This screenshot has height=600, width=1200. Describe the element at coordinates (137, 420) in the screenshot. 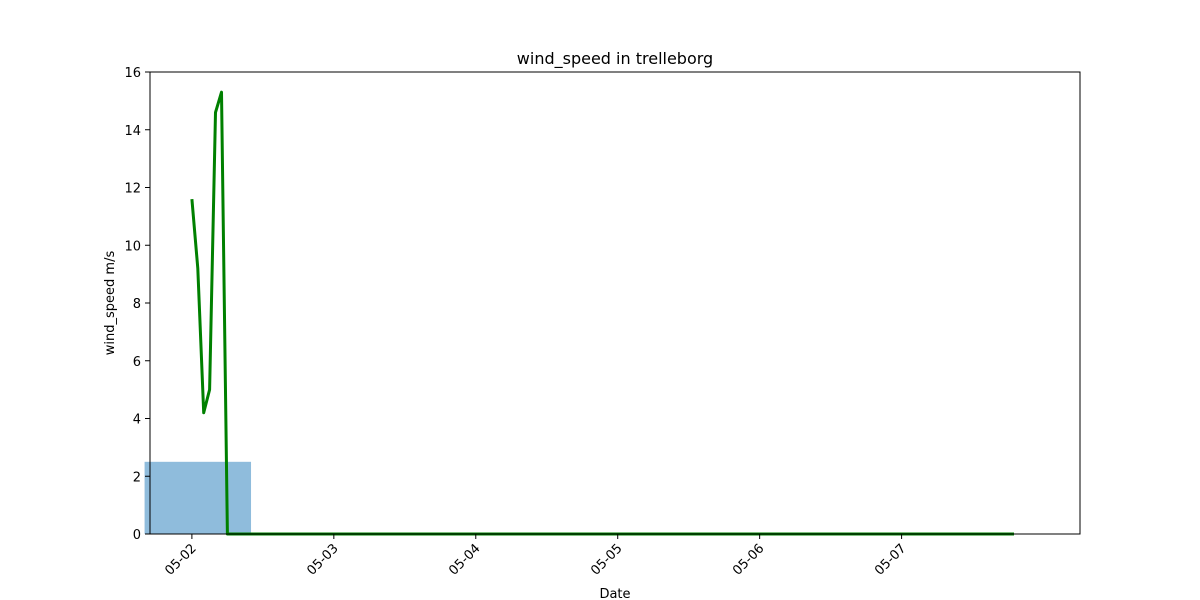

I see `y-tick-label: 4` at that location.